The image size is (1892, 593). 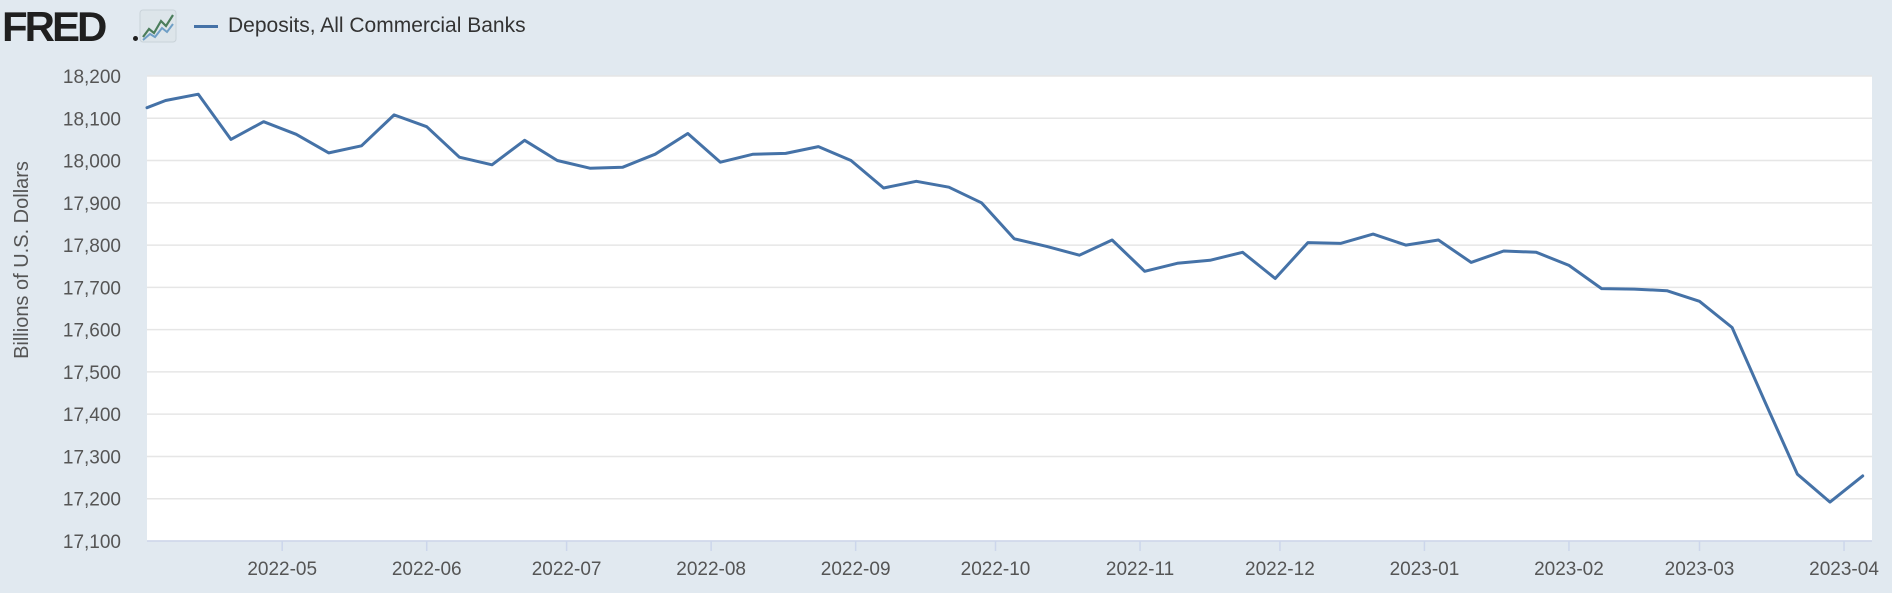 I want to click on y-tick-label: 17,500, so click(x=92, y=373).